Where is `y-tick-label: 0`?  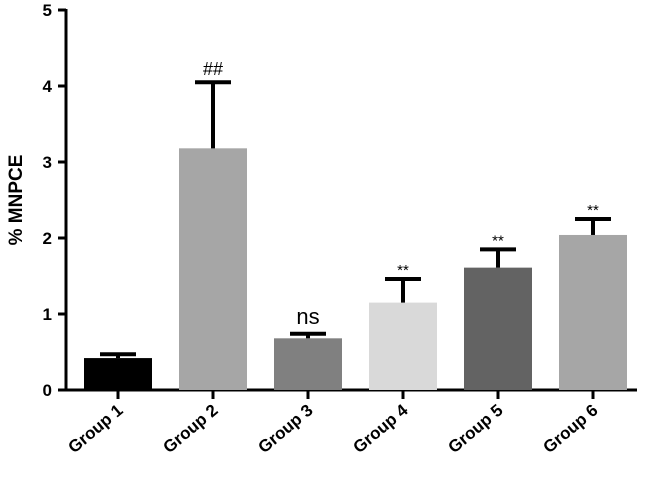 y-tick-label: 0 is located at coordinates (47, 390).